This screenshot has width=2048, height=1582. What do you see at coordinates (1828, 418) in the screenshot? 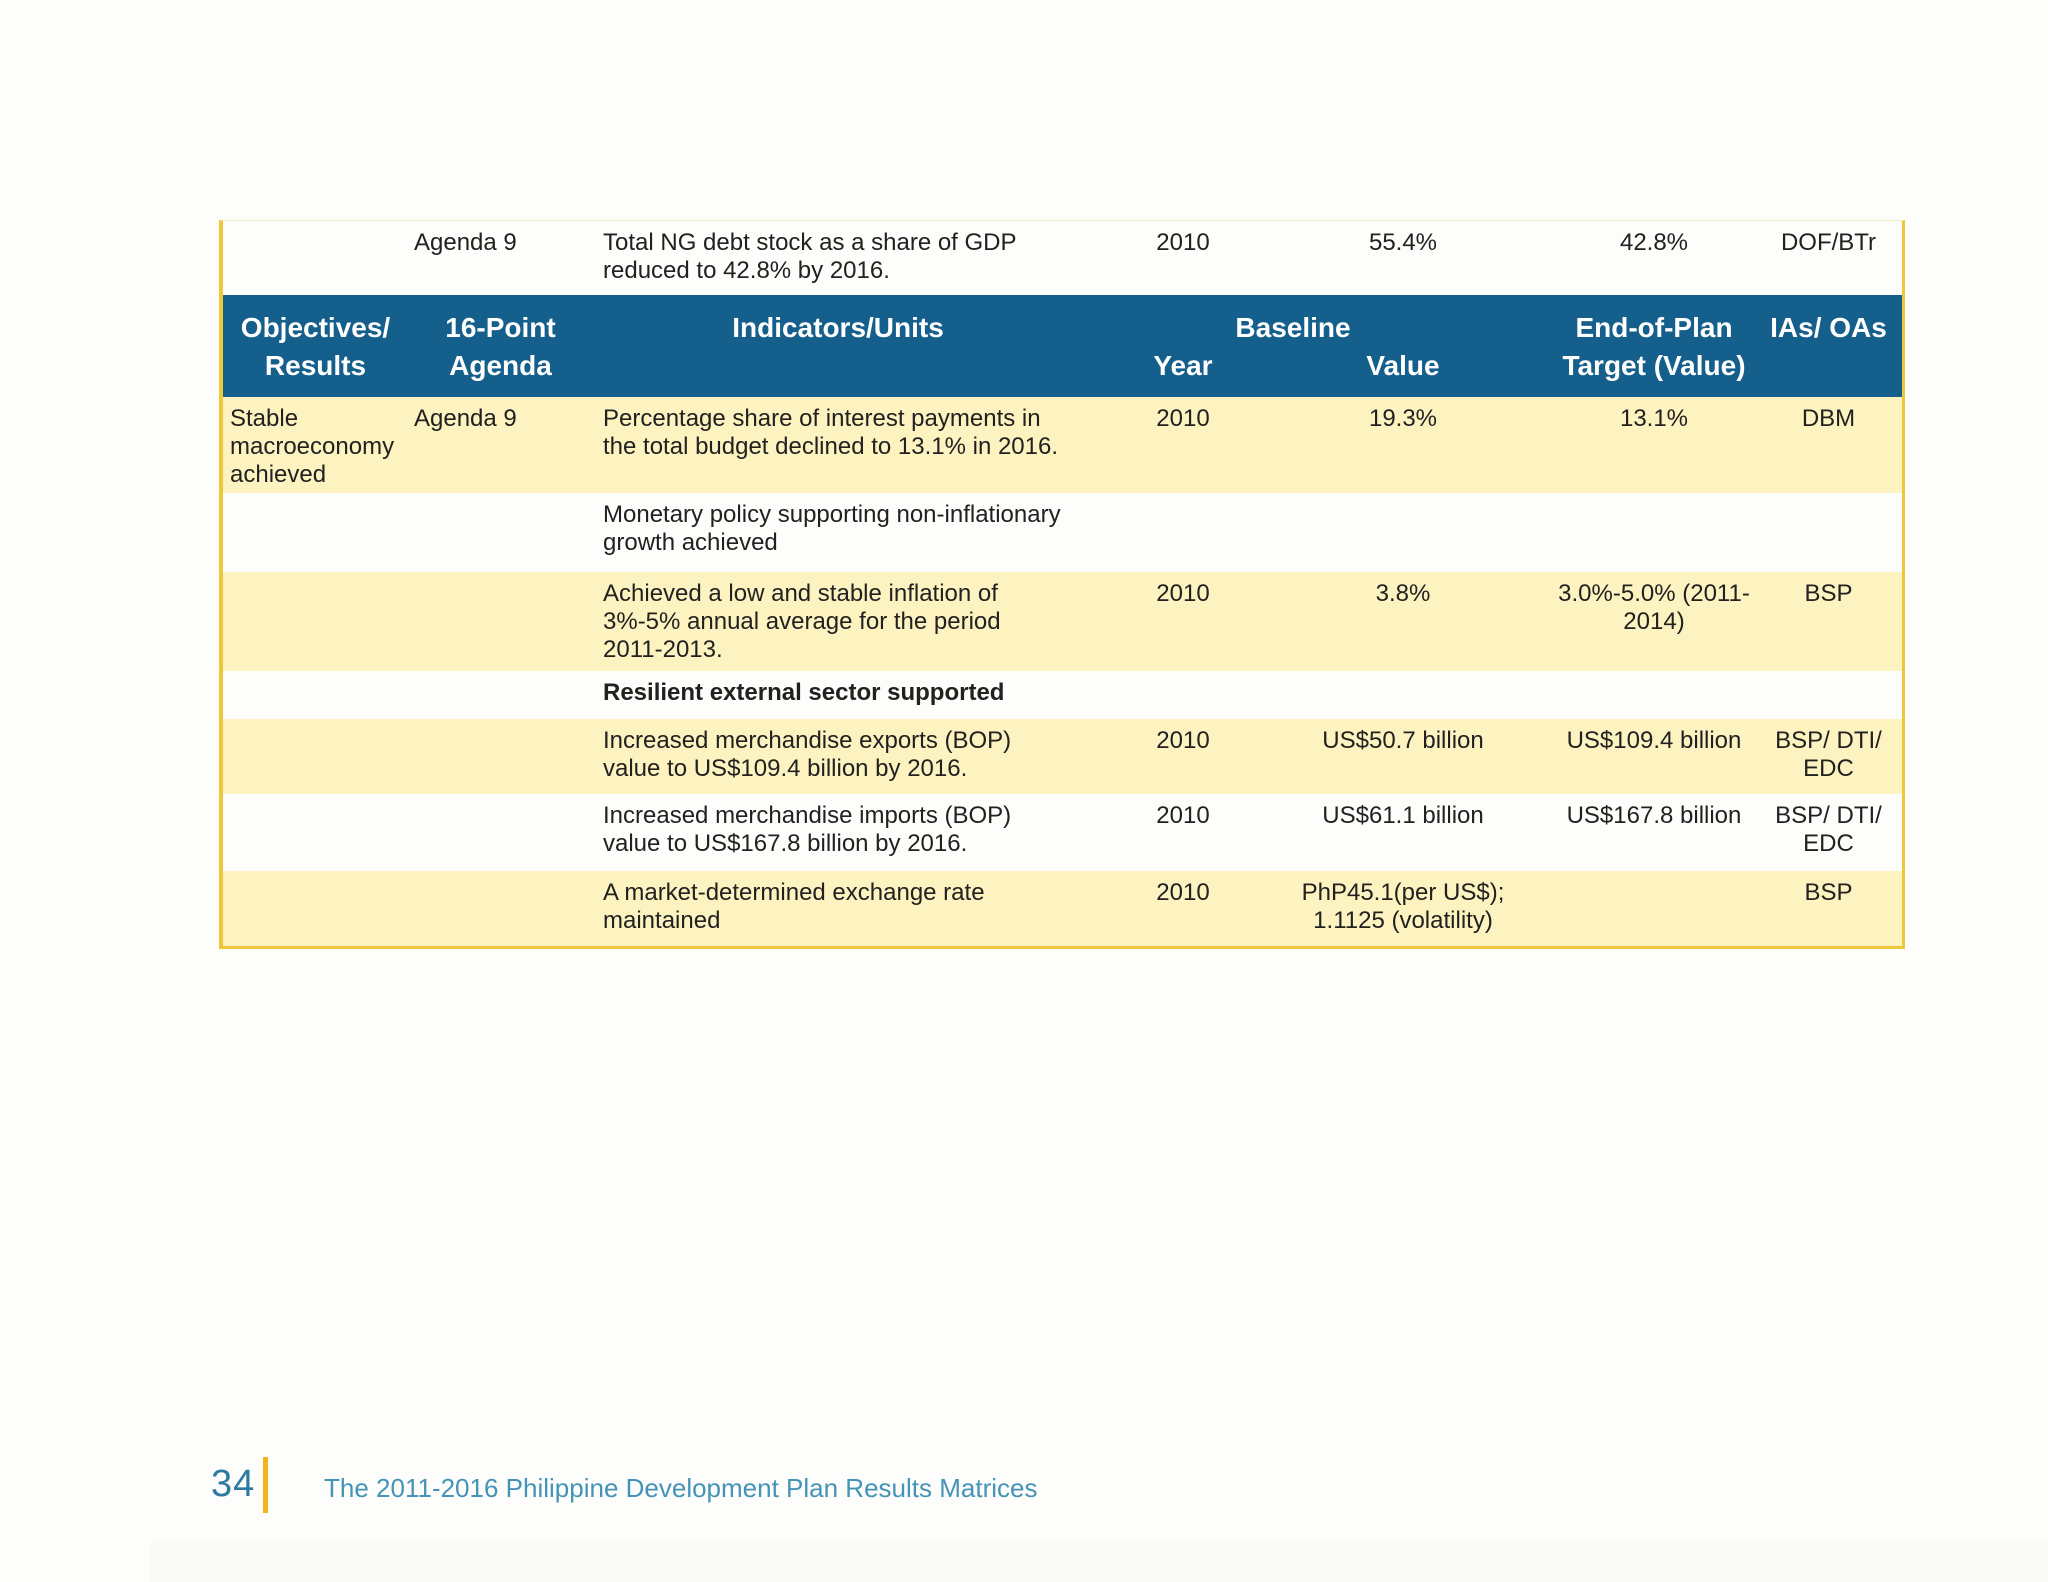
I see `cell-ias: DBM` at bounding box center [1828, 418].